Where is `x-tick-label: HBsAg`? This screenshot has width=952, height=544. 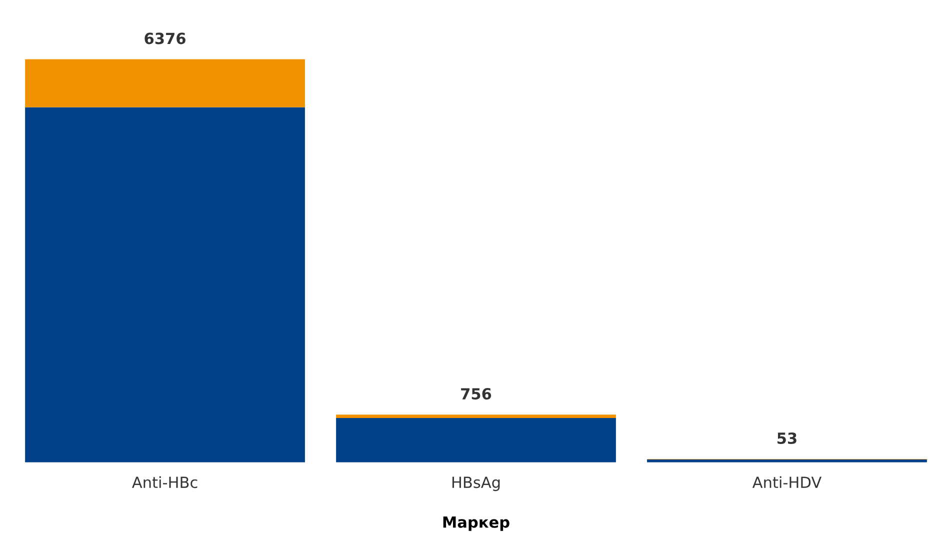 x-tick-label: HBsAg is located at coordinates (476, 484).